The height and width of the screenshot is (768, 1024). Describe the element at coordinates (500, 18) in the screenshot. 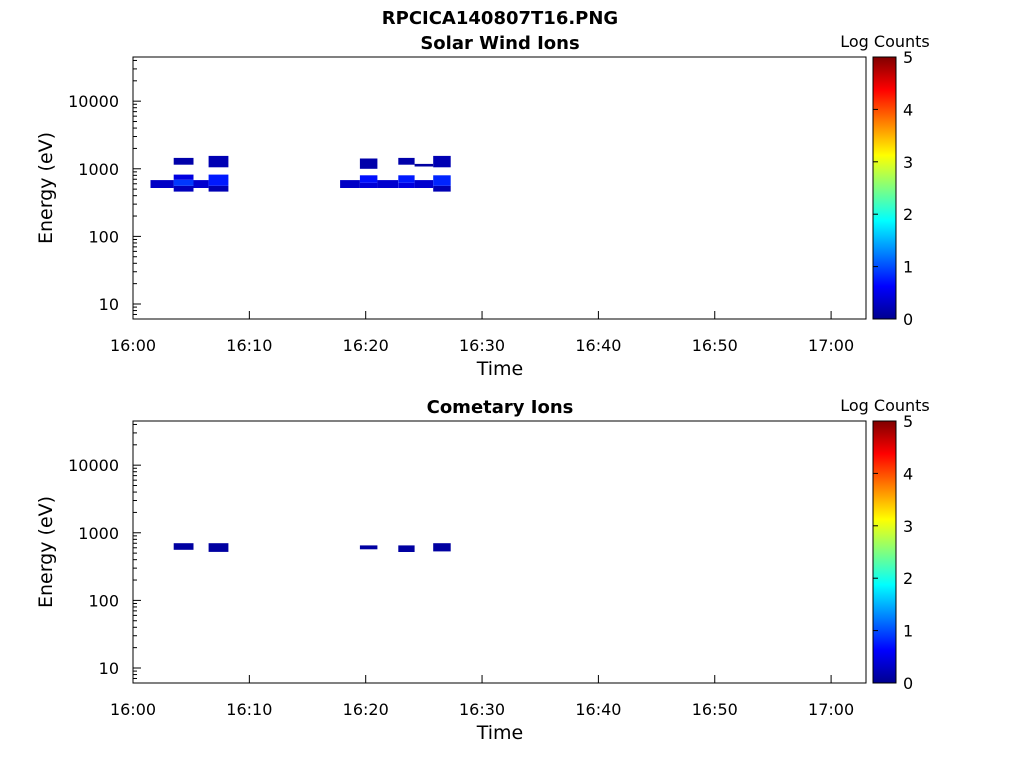

I see `figure-title: RPCICA140807T16.PNG` at that location.